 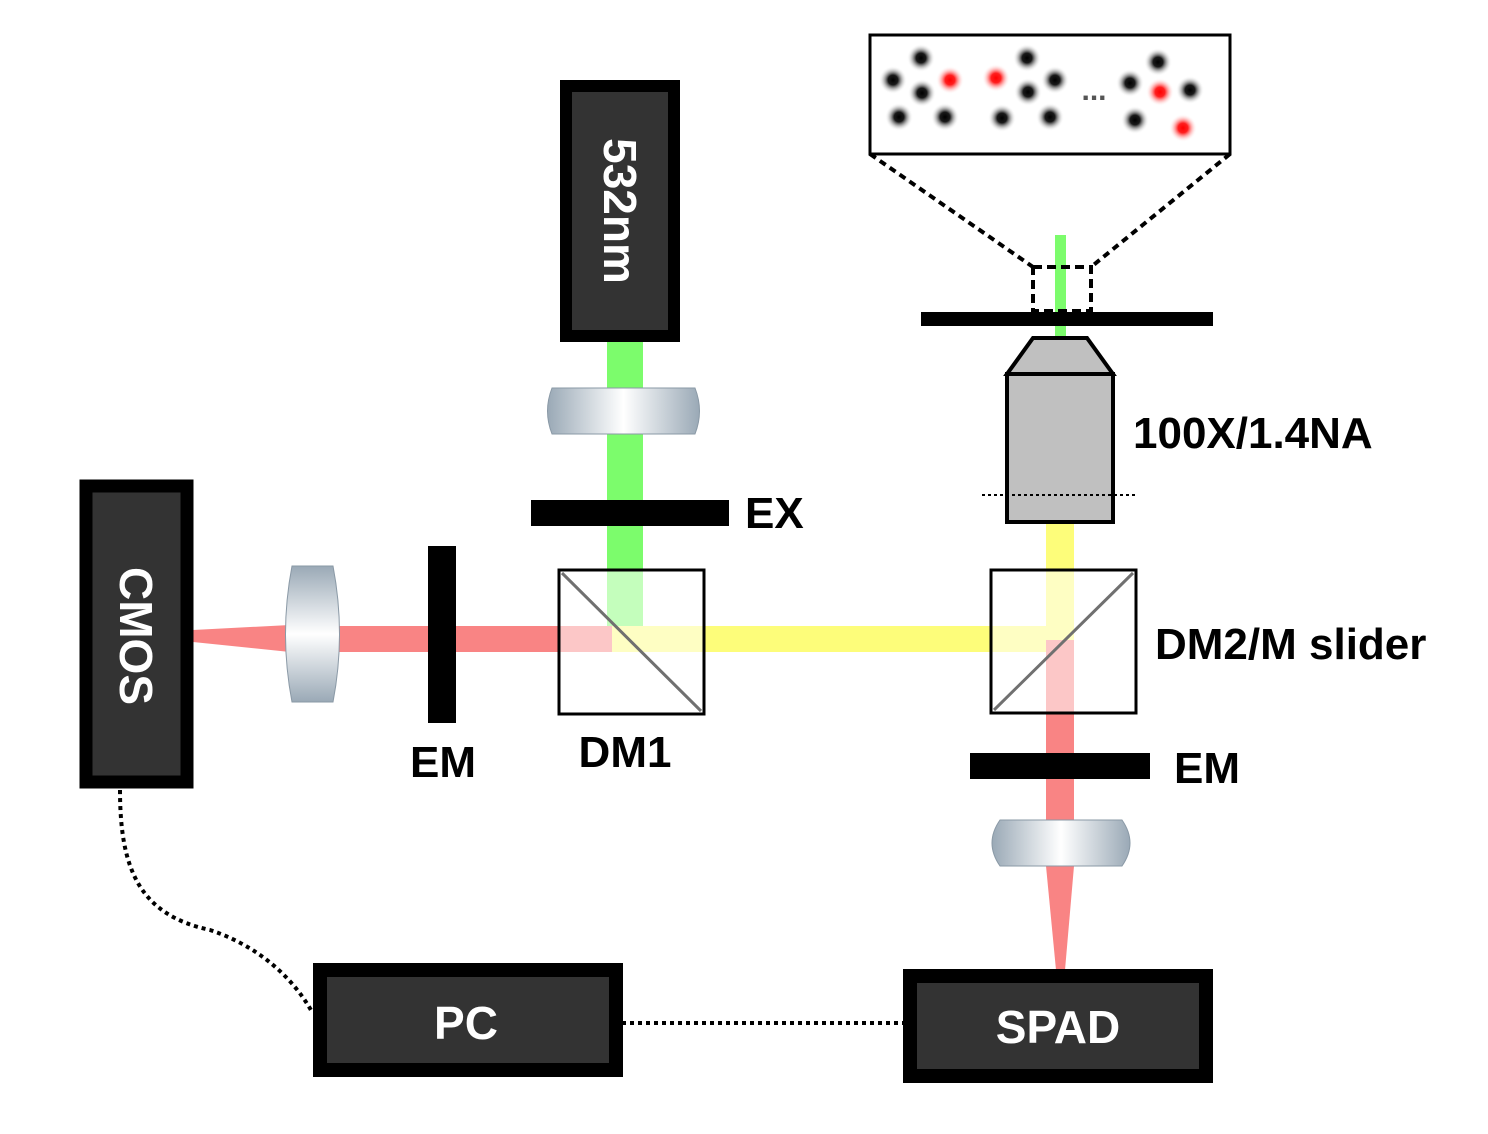 What do you see at coordinates (442, 634) in the screenshot?
I see `em-filter-left` at bounding box center [442, 634].